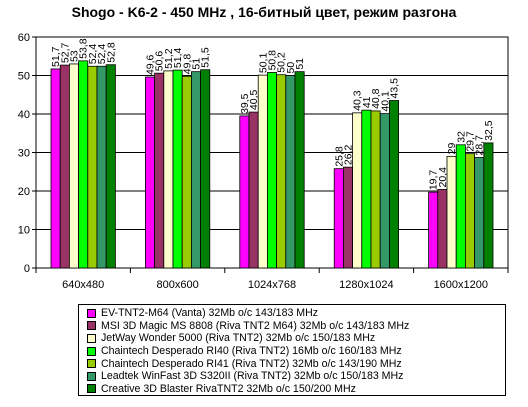  I want to click on x-category-label: 1024x768, so click(272, 285).